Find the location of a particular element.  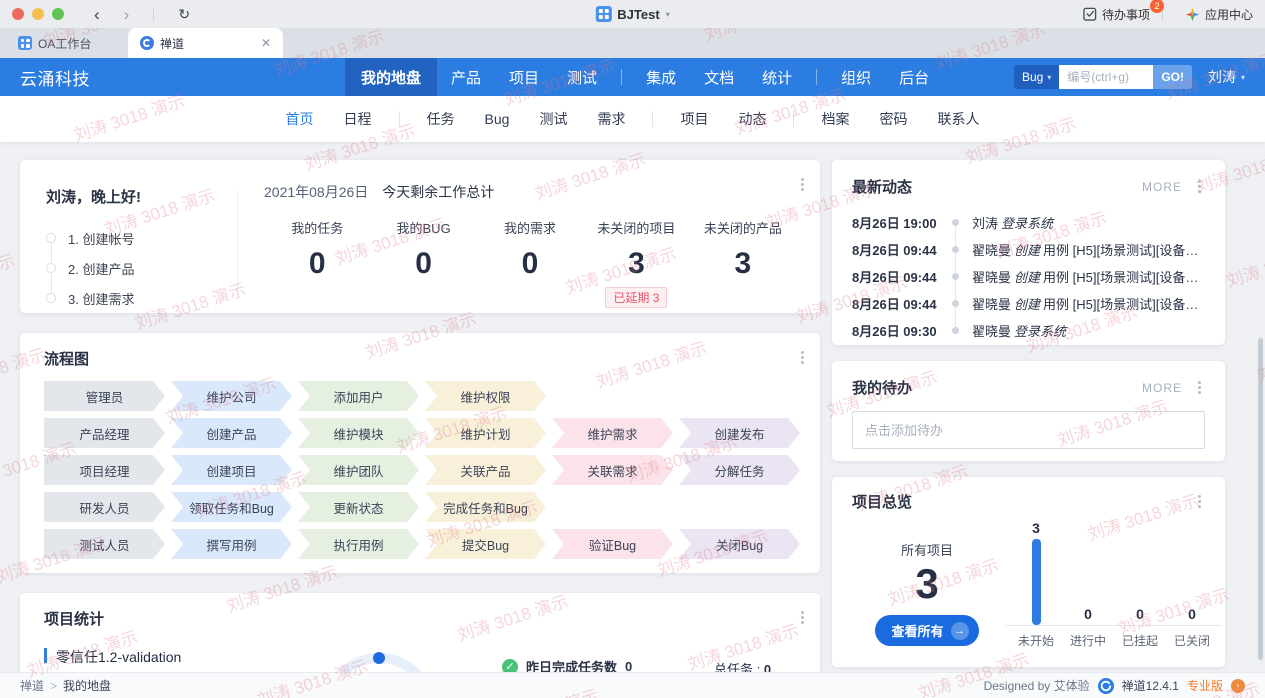

step-create-story: 3. 创建需求 is located at coordinates (142, 298).